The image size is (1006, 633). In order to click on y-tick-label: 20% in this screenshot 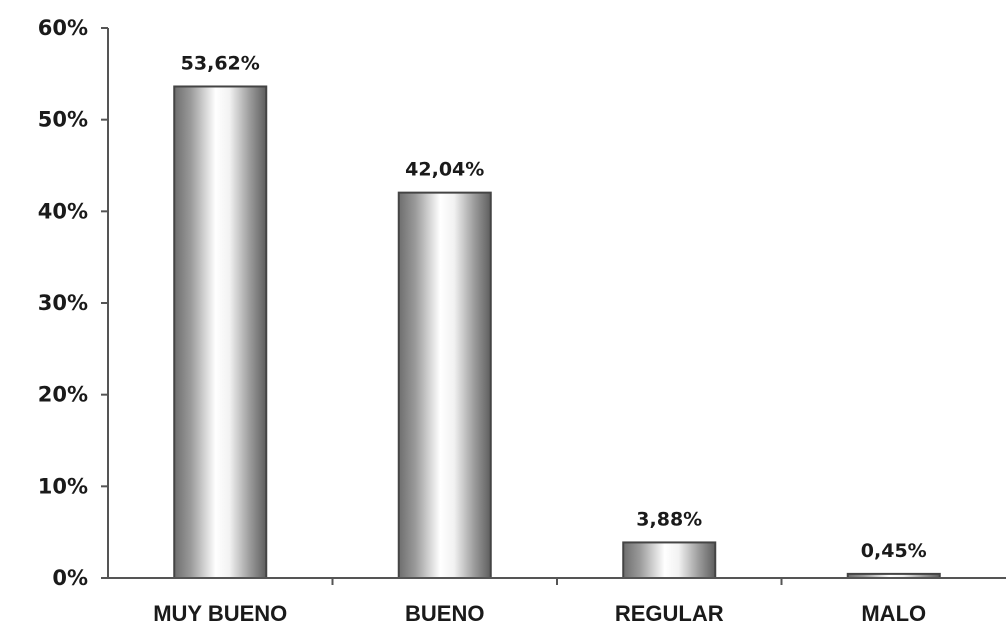, I will do `click(63, 395)`.